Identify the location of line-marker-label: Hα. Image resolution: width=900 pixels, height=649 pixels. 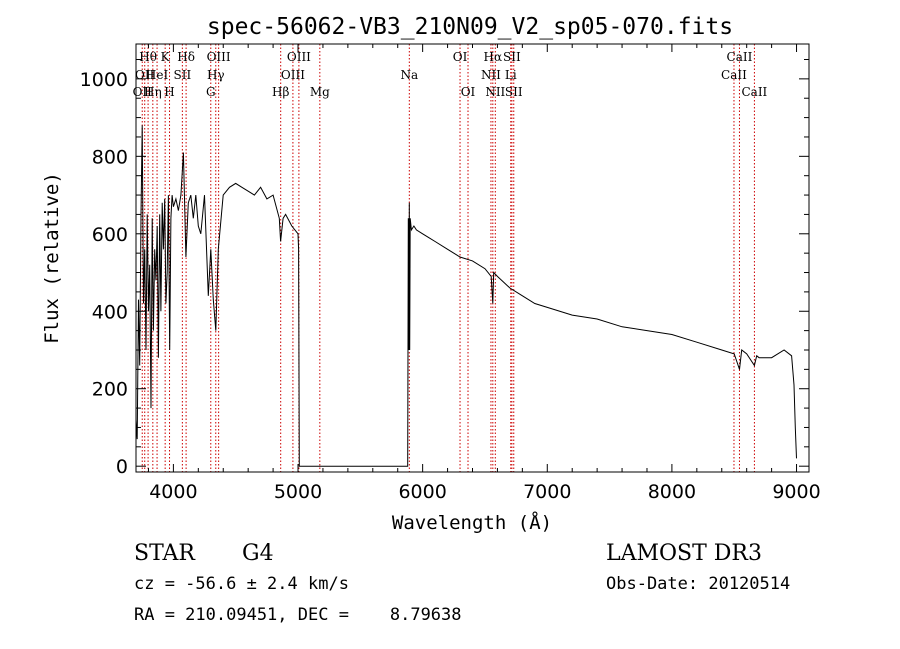
(493, 57).